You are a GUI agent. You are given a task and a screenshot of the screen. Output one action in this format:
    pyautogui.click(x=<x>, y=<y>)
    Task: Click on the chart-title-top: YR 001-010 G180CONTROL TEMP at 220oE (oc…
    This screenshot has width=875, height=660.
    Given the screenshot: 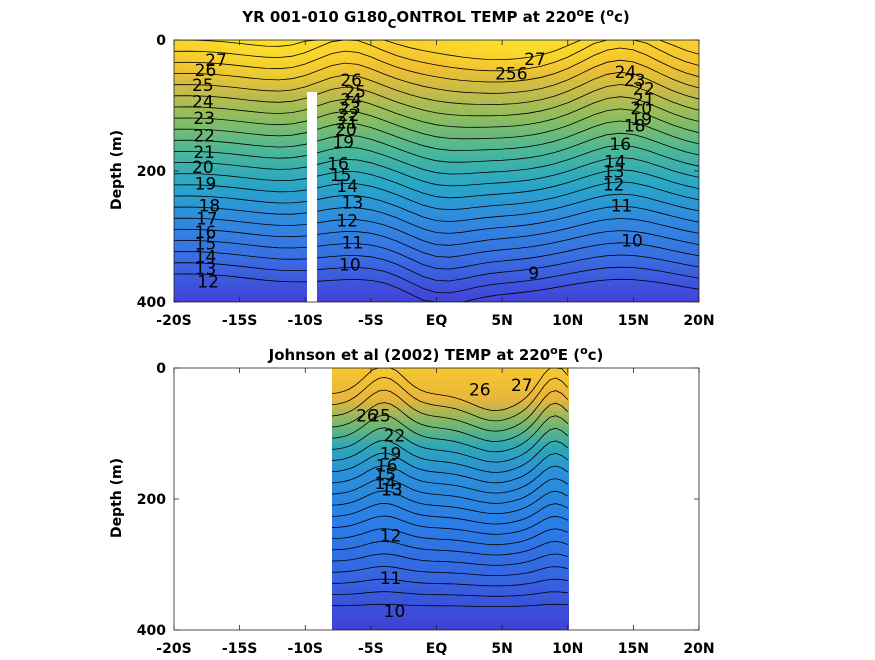 What is the action you would take?
    pyautogui.click(x=435, y=18)
    